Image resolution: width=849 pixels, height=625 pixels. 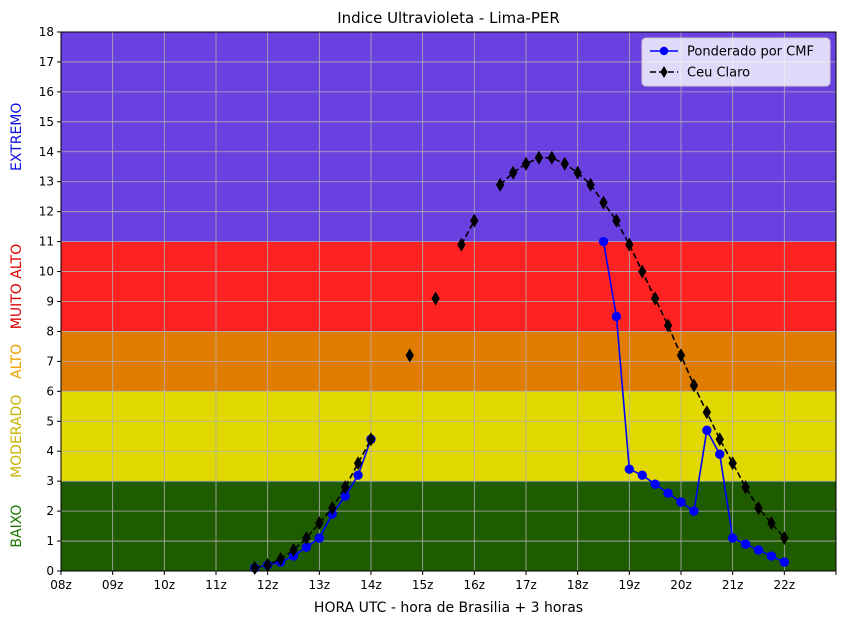 What do you see at coordinates (46, 62) in the screenshot?
I see `y-tick-label: 17` at bounding box center [46, 62].